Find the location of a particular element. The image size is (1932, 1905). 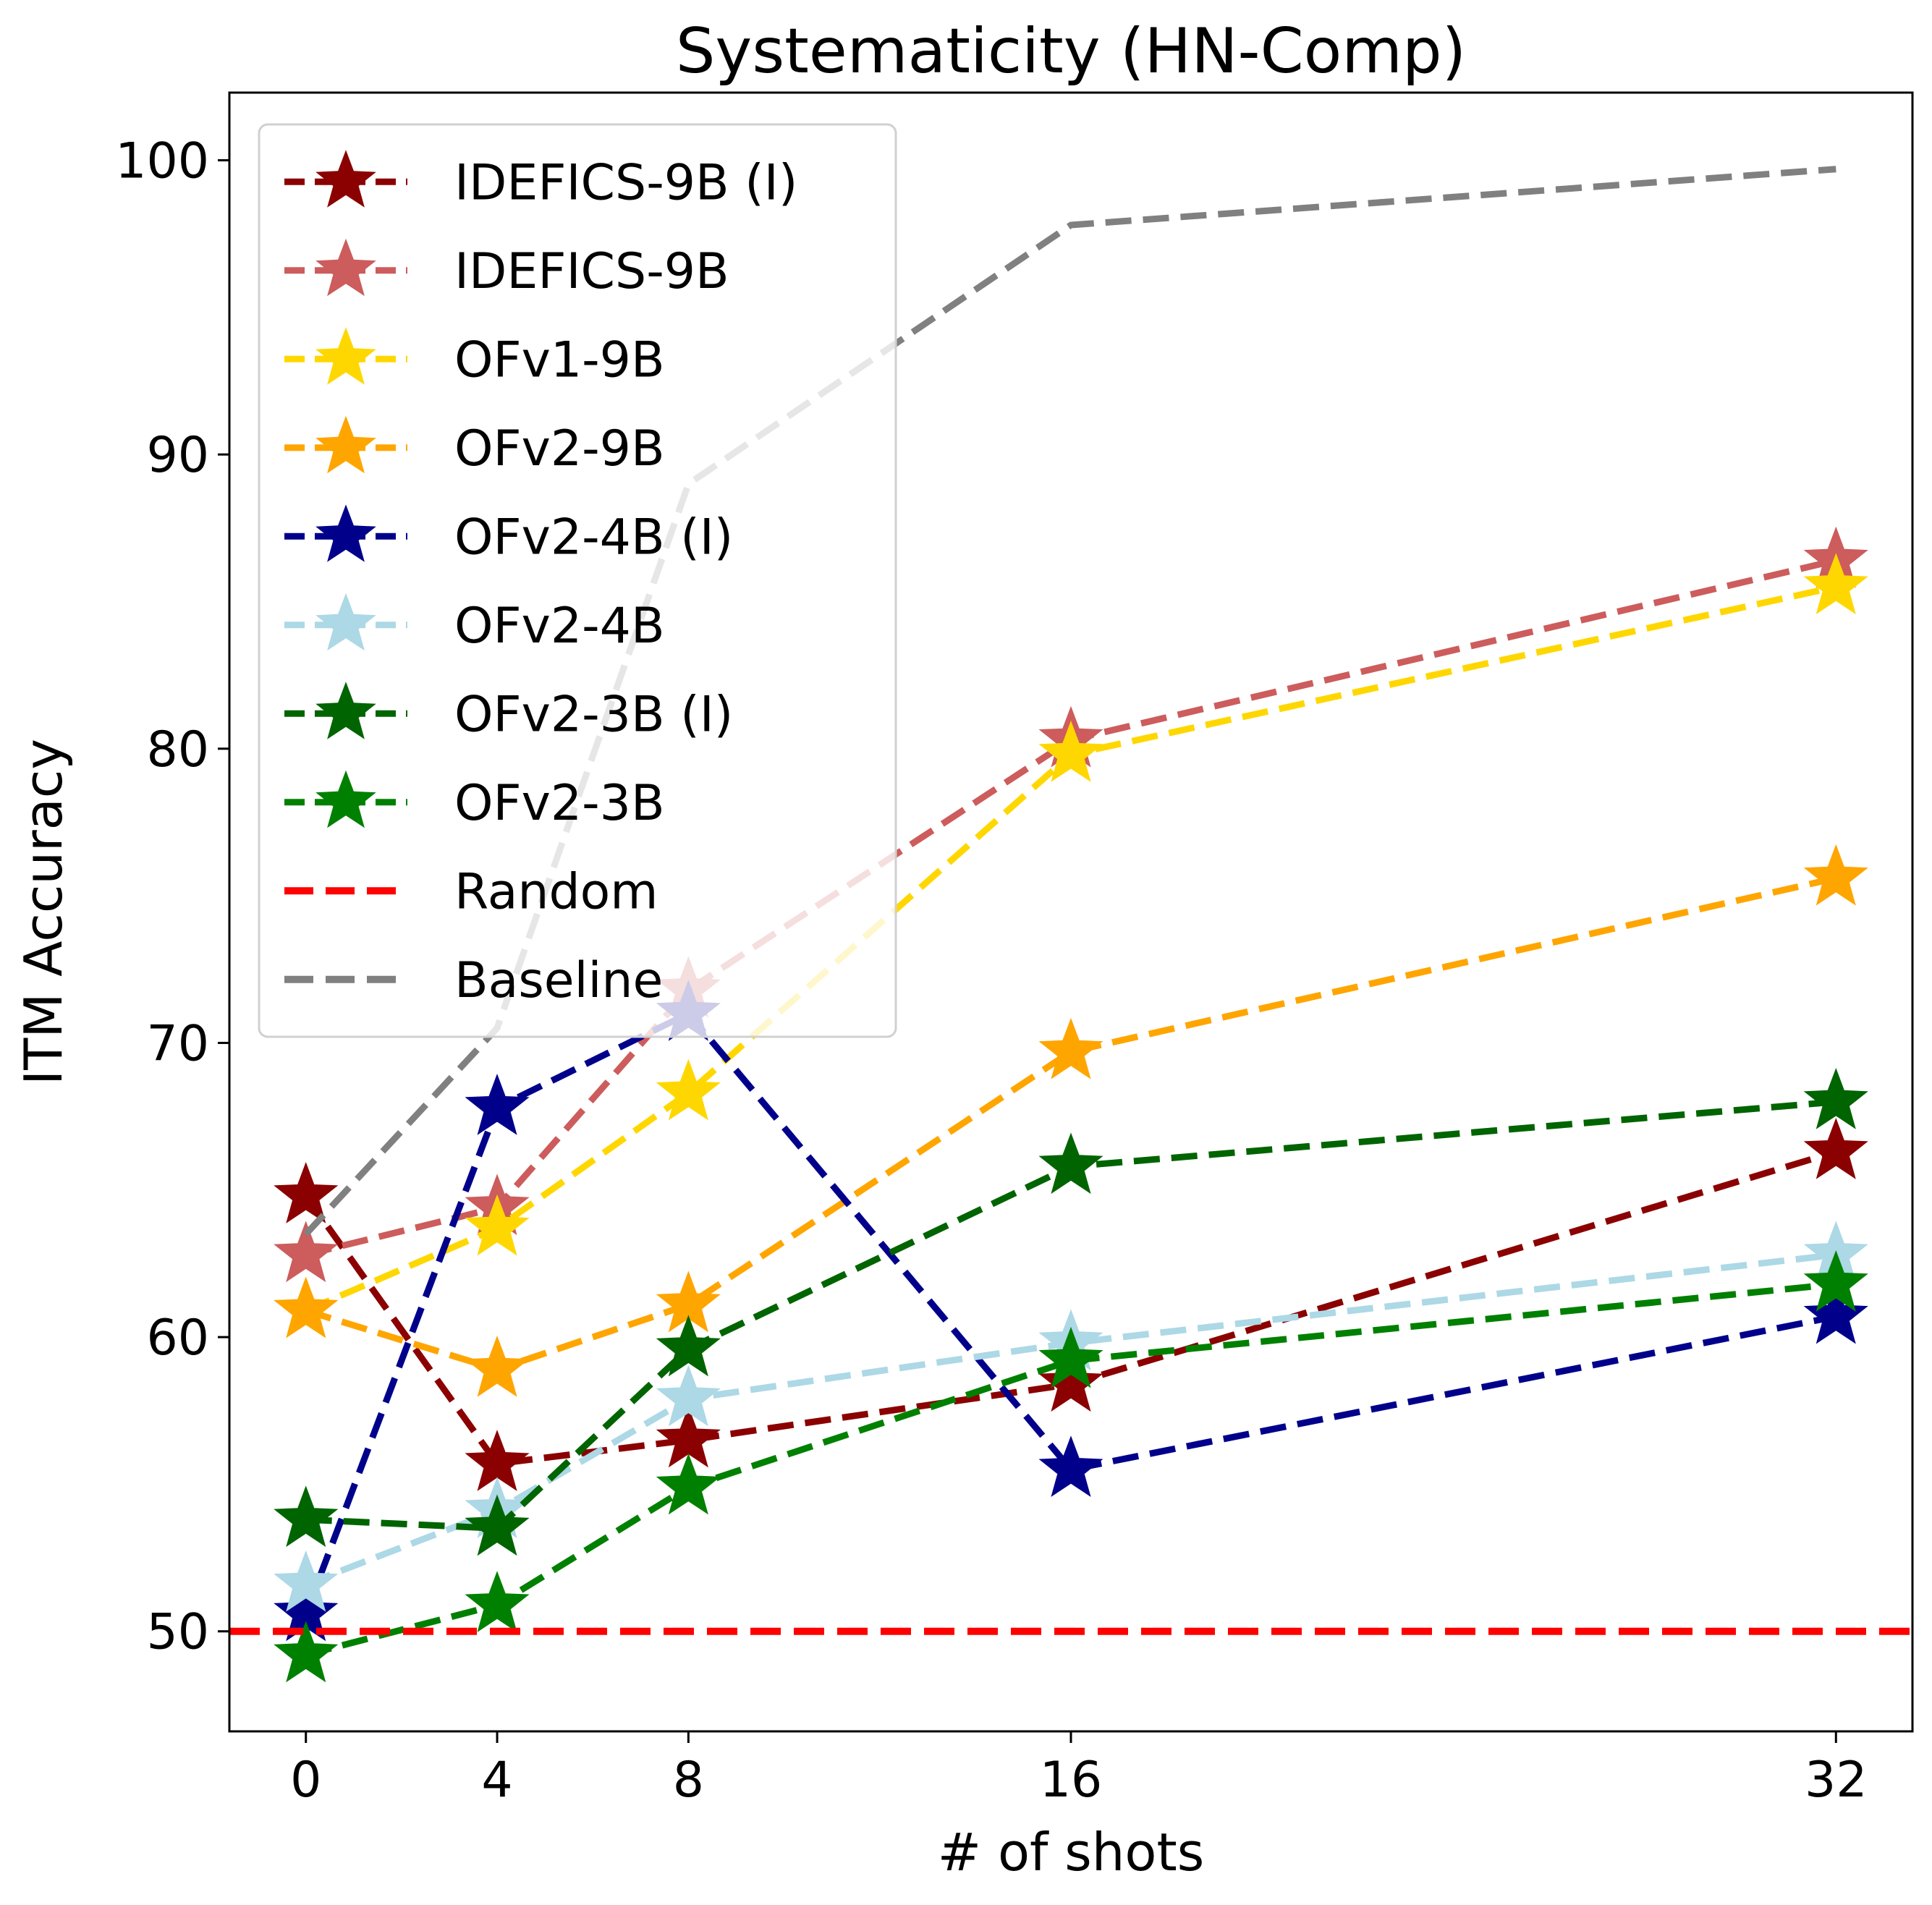

x-tick-label: 16 is located at coordinates (1071, 1780).